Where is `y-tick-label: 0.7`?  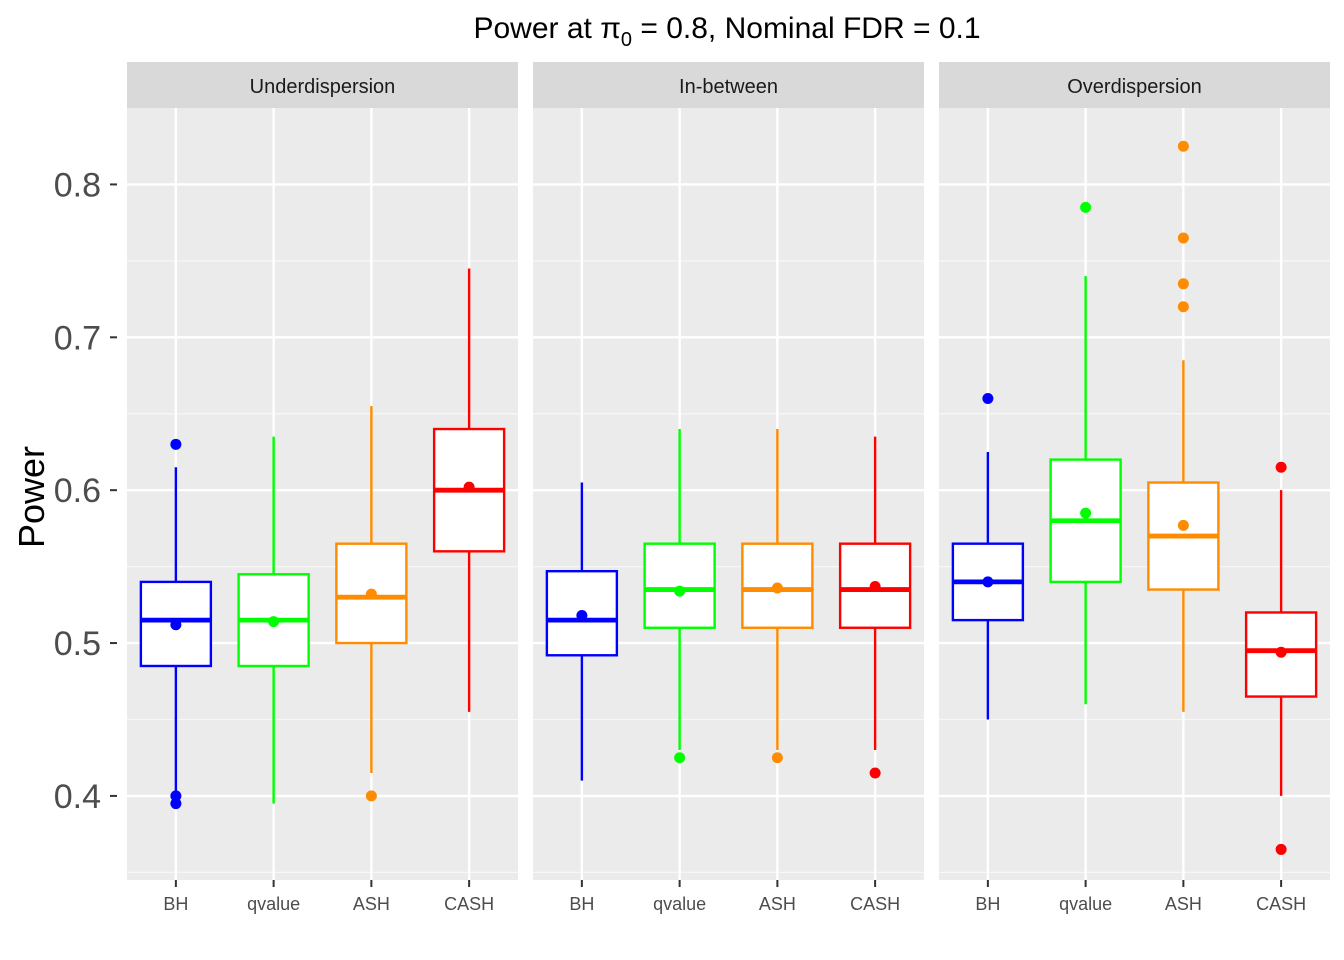
y-tick-label: 0.7 is located at coordinates (77, 338).